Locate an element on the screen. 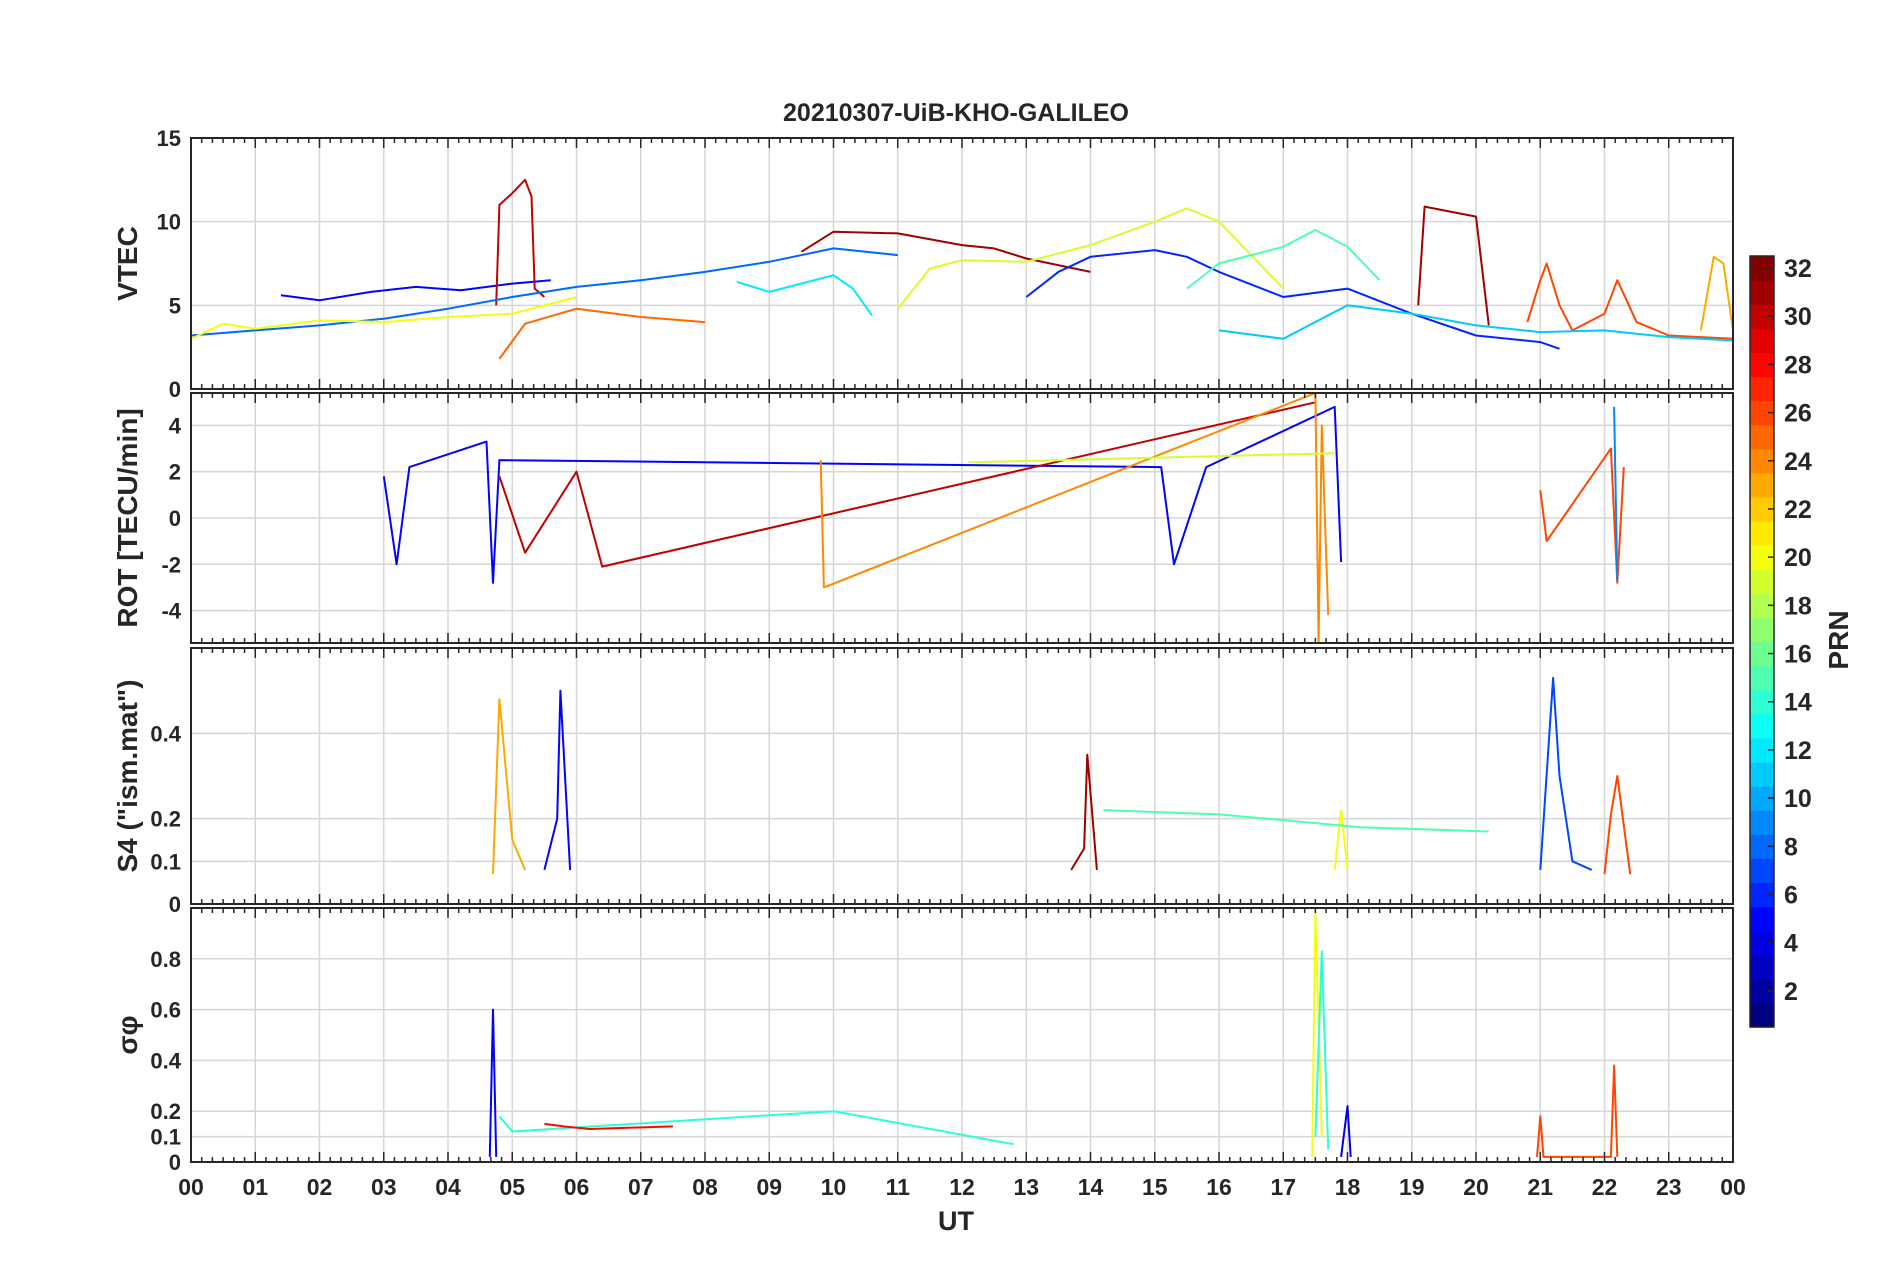 The height and width of the screenshot is (1272, 1902). colorbar-tick-label: 26 is located at coordinates (1798, 414).